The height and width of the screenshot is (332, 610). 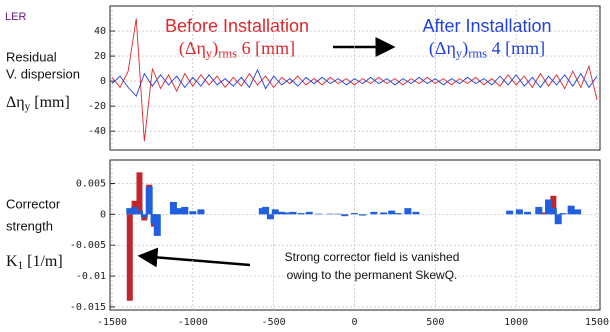 I want to click on x-tick-label: 500, so click(x=435, y=322).